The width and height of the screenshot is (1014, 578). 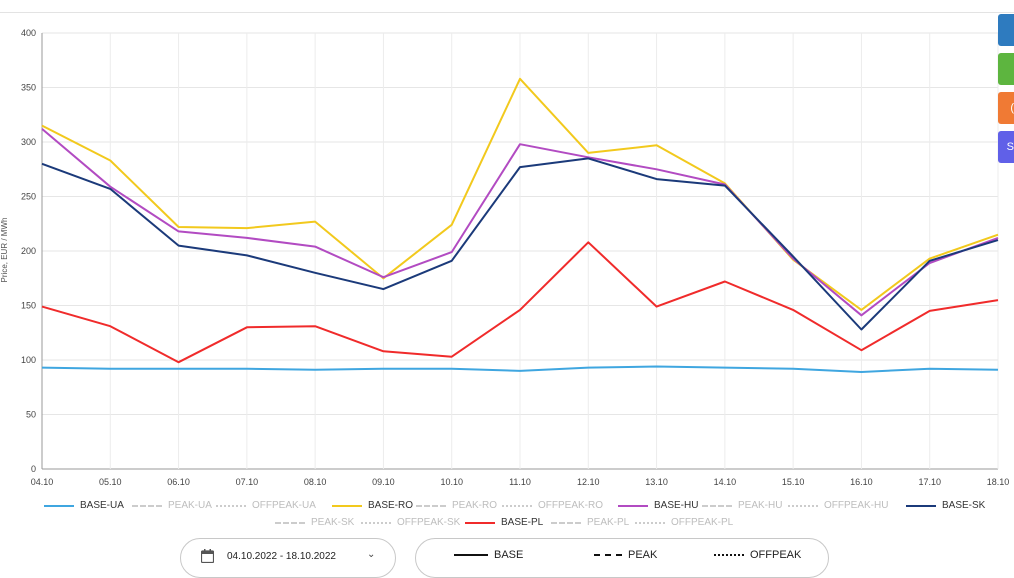 I want to click on dashed-line-icon, so click(x=608, y=555).